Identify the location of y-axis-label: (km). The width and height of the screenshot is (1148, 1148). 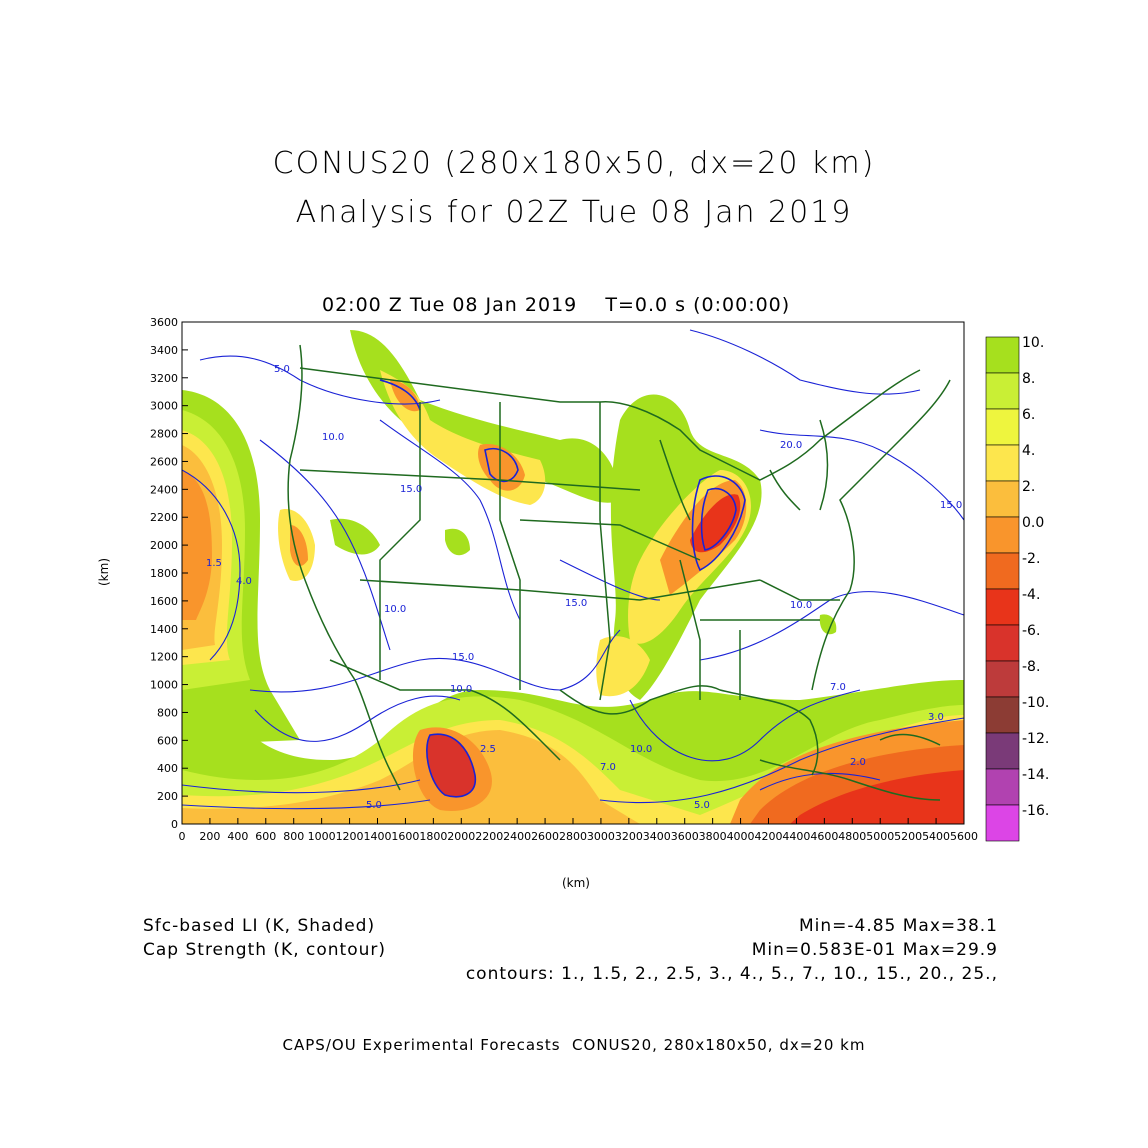
(104, 572).